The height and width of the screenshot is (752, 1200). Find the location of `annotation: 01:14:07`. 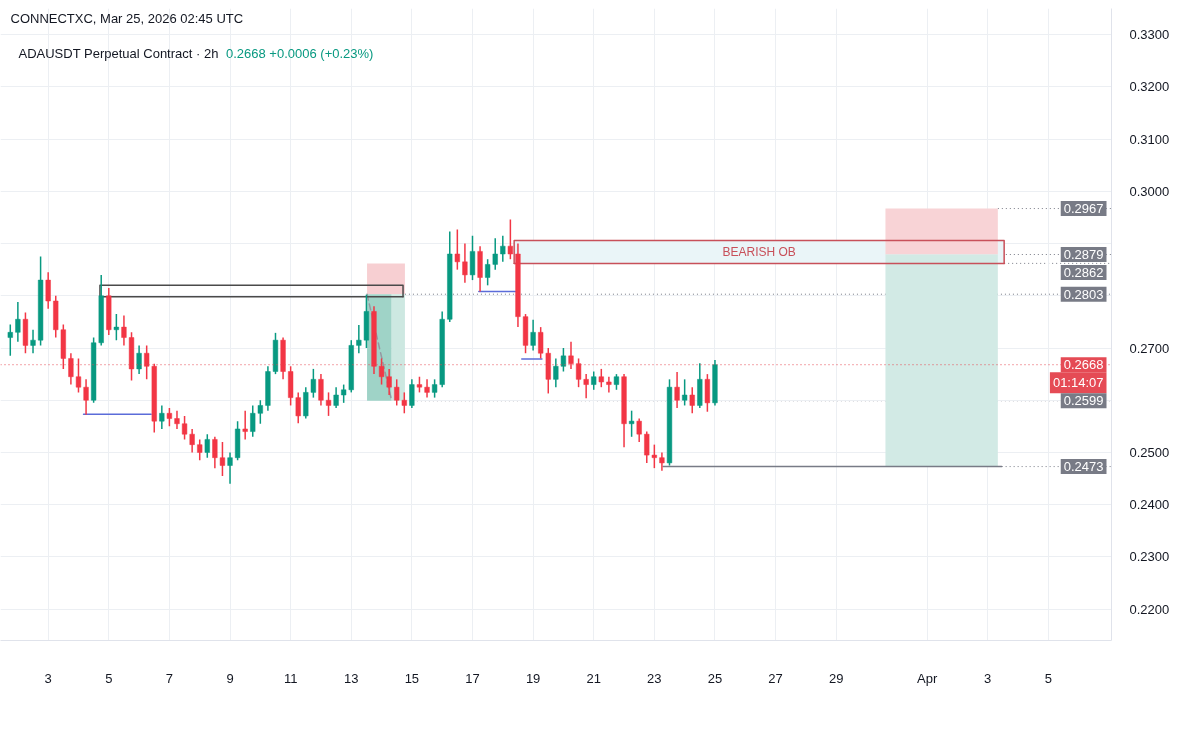

annotation: 01:14:07 is located at coordinates (1078, 383).